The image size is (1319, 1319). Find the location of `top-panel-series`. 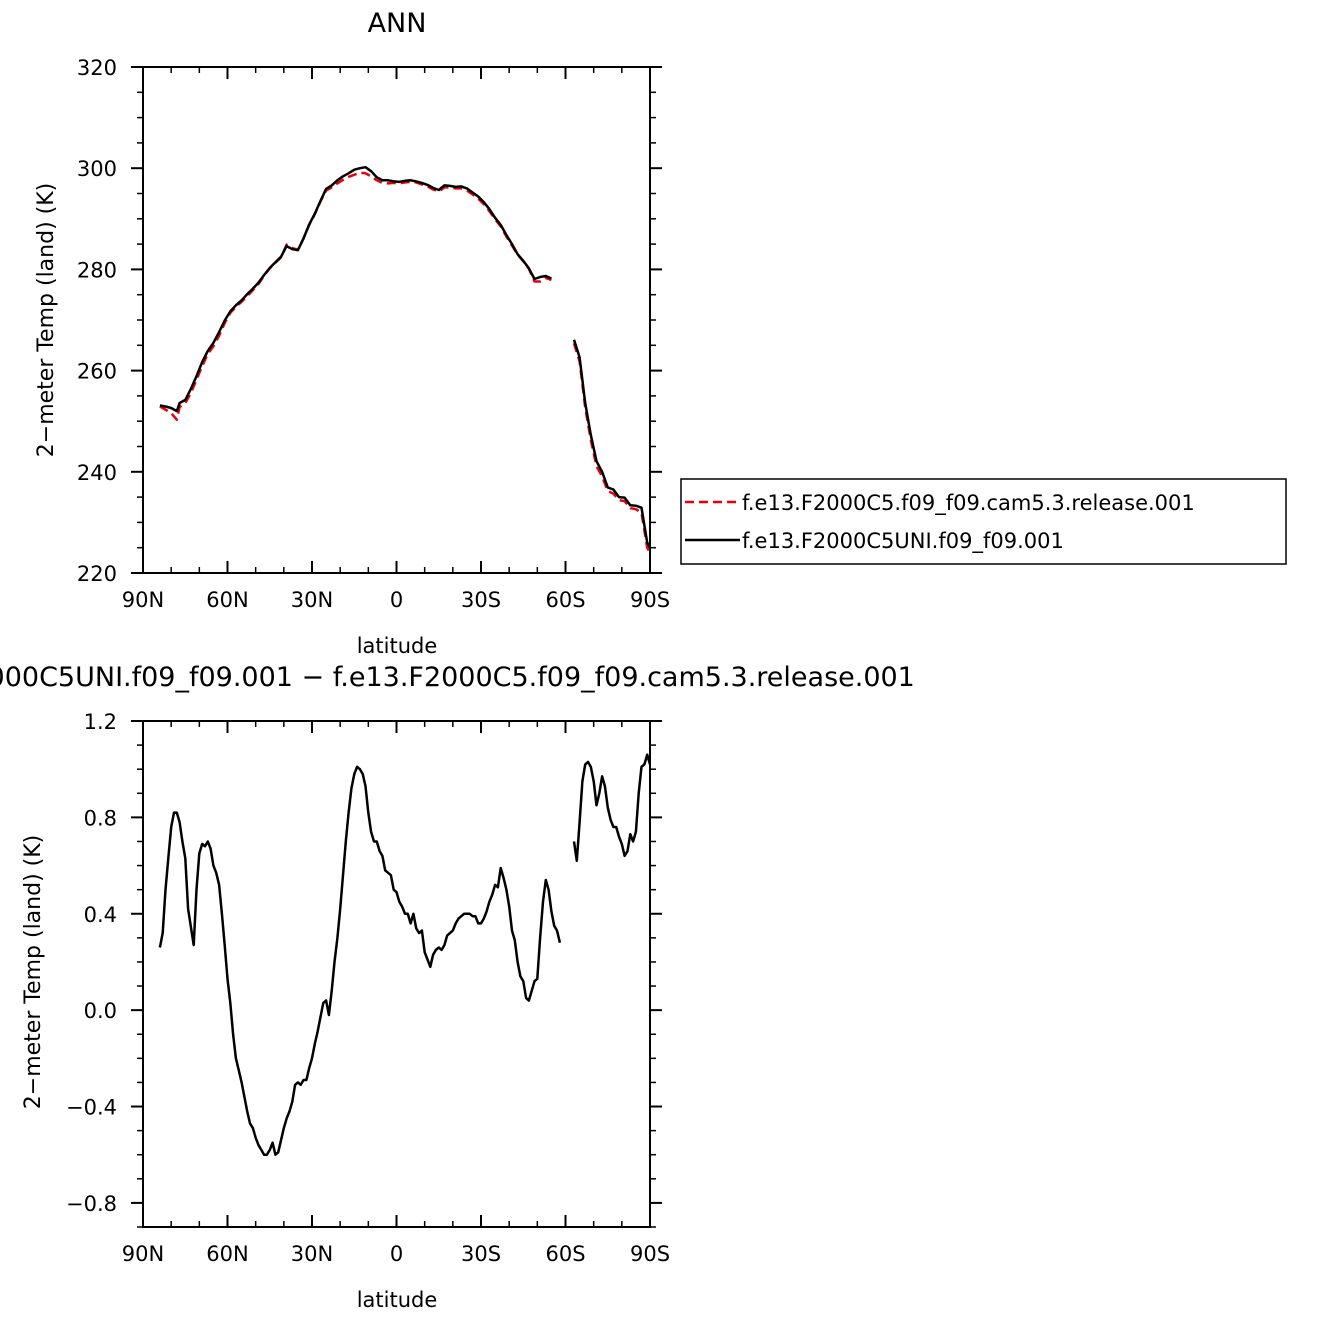

top-panel-series is located at coordinates (405, 359).